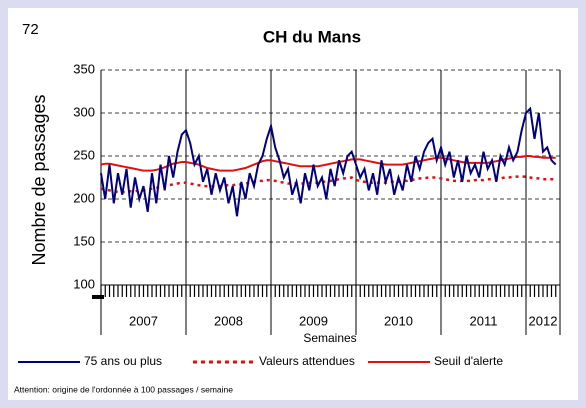 This screenshot has width=586, height=408. I want to click on y-tick-label: 200, so click(84, 197).